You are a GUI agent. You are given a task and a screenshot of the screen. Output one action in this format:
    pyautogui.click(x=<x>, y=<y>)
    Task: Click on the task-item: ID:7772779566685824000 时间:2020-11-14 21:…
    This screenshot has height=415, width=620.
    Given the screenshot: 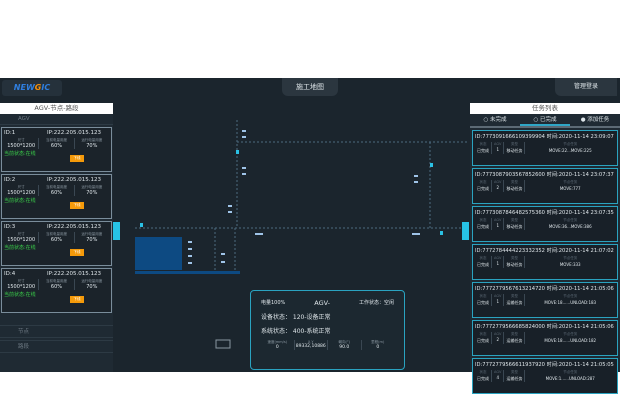 What is the action you would take?
    pyautogui.click(x=545, y=338)
    